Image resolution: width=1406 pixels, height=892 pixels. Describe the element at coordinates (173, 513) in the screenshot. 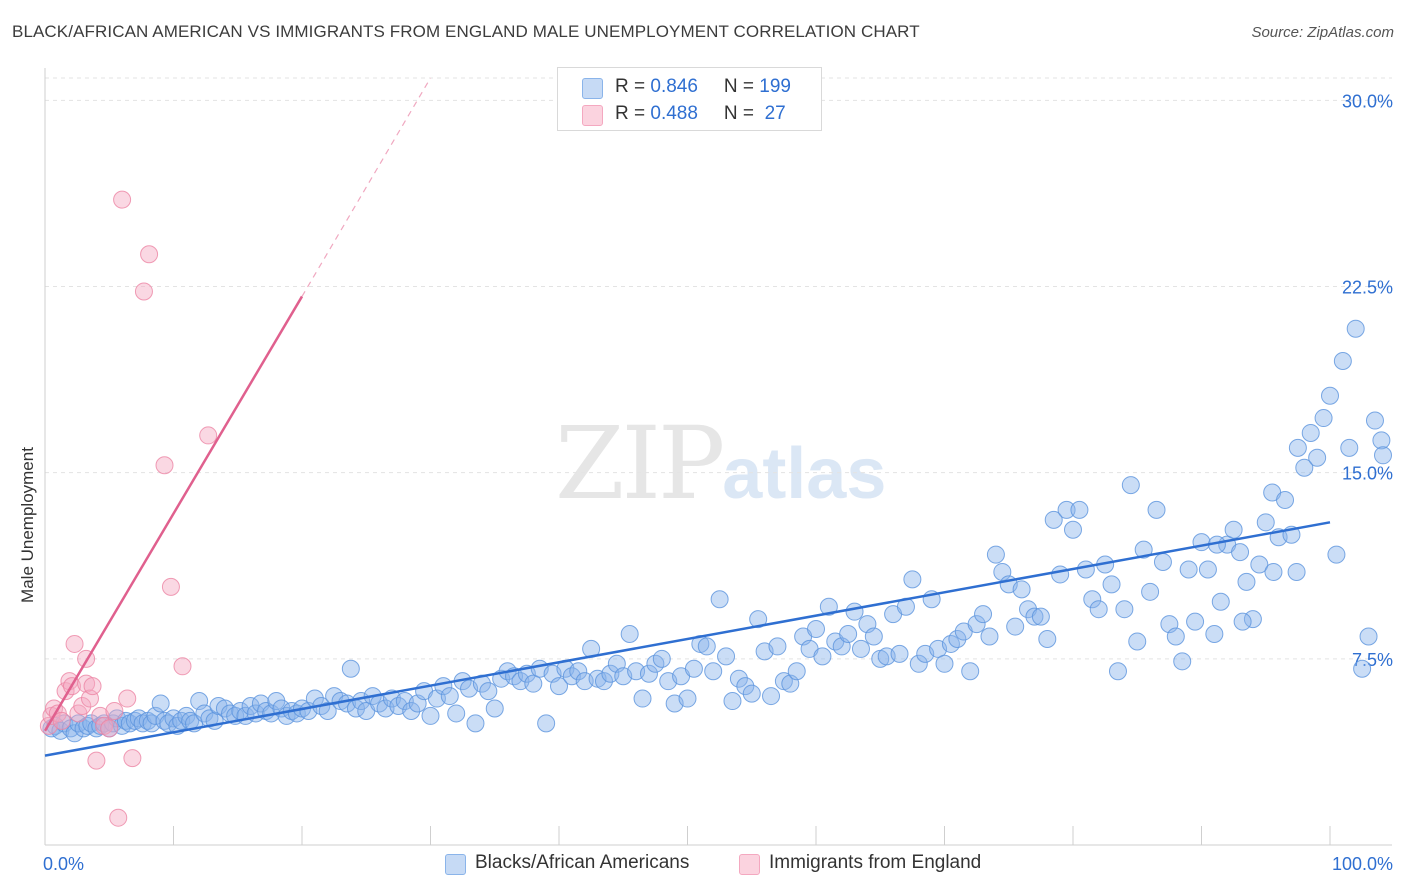

I see `trend-line-england` at that location.